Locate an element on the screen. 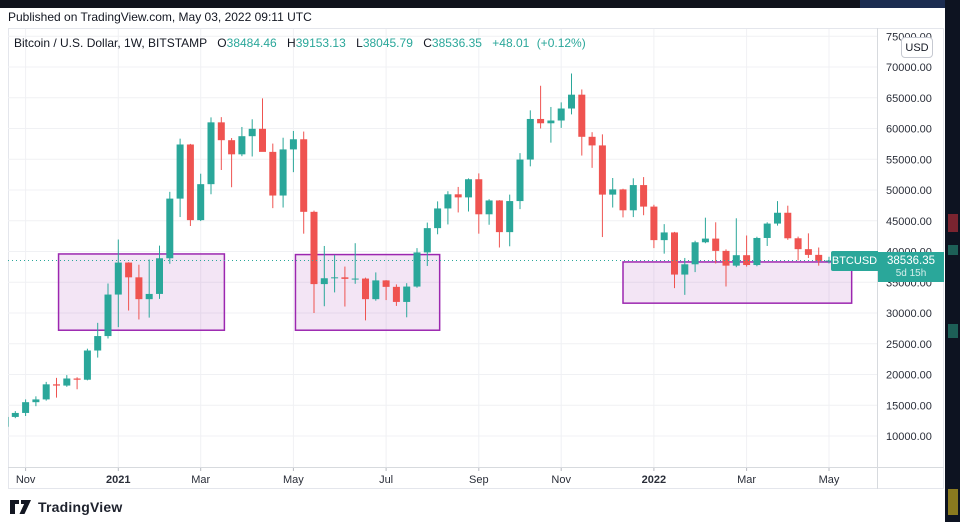  time-axis-label: 2021 is located at coordinates (118, 480).